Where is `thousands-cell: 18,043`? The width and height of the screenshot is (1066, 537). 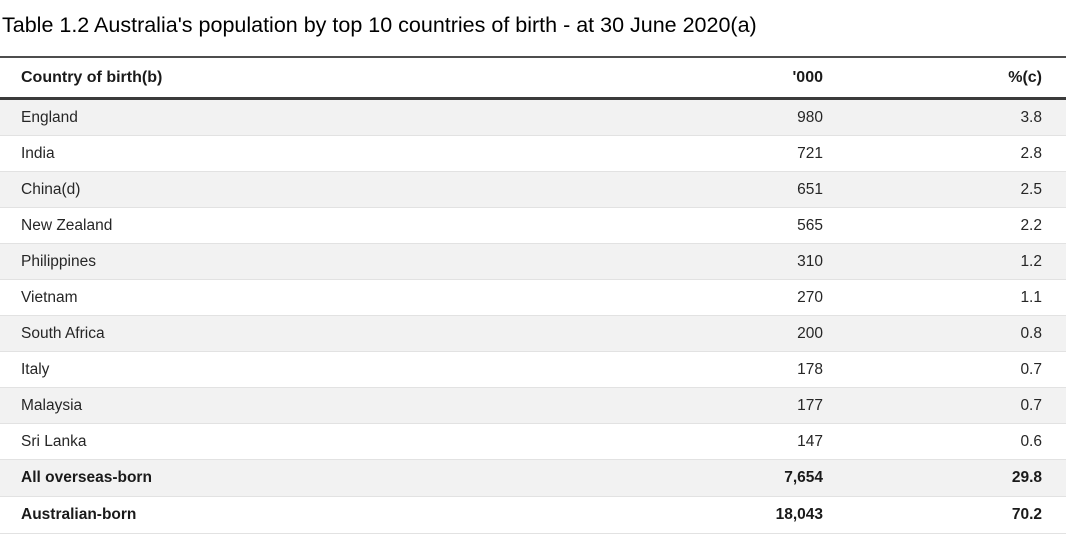
thousands-cell: 18,043 is located at coordinates (743, 515).